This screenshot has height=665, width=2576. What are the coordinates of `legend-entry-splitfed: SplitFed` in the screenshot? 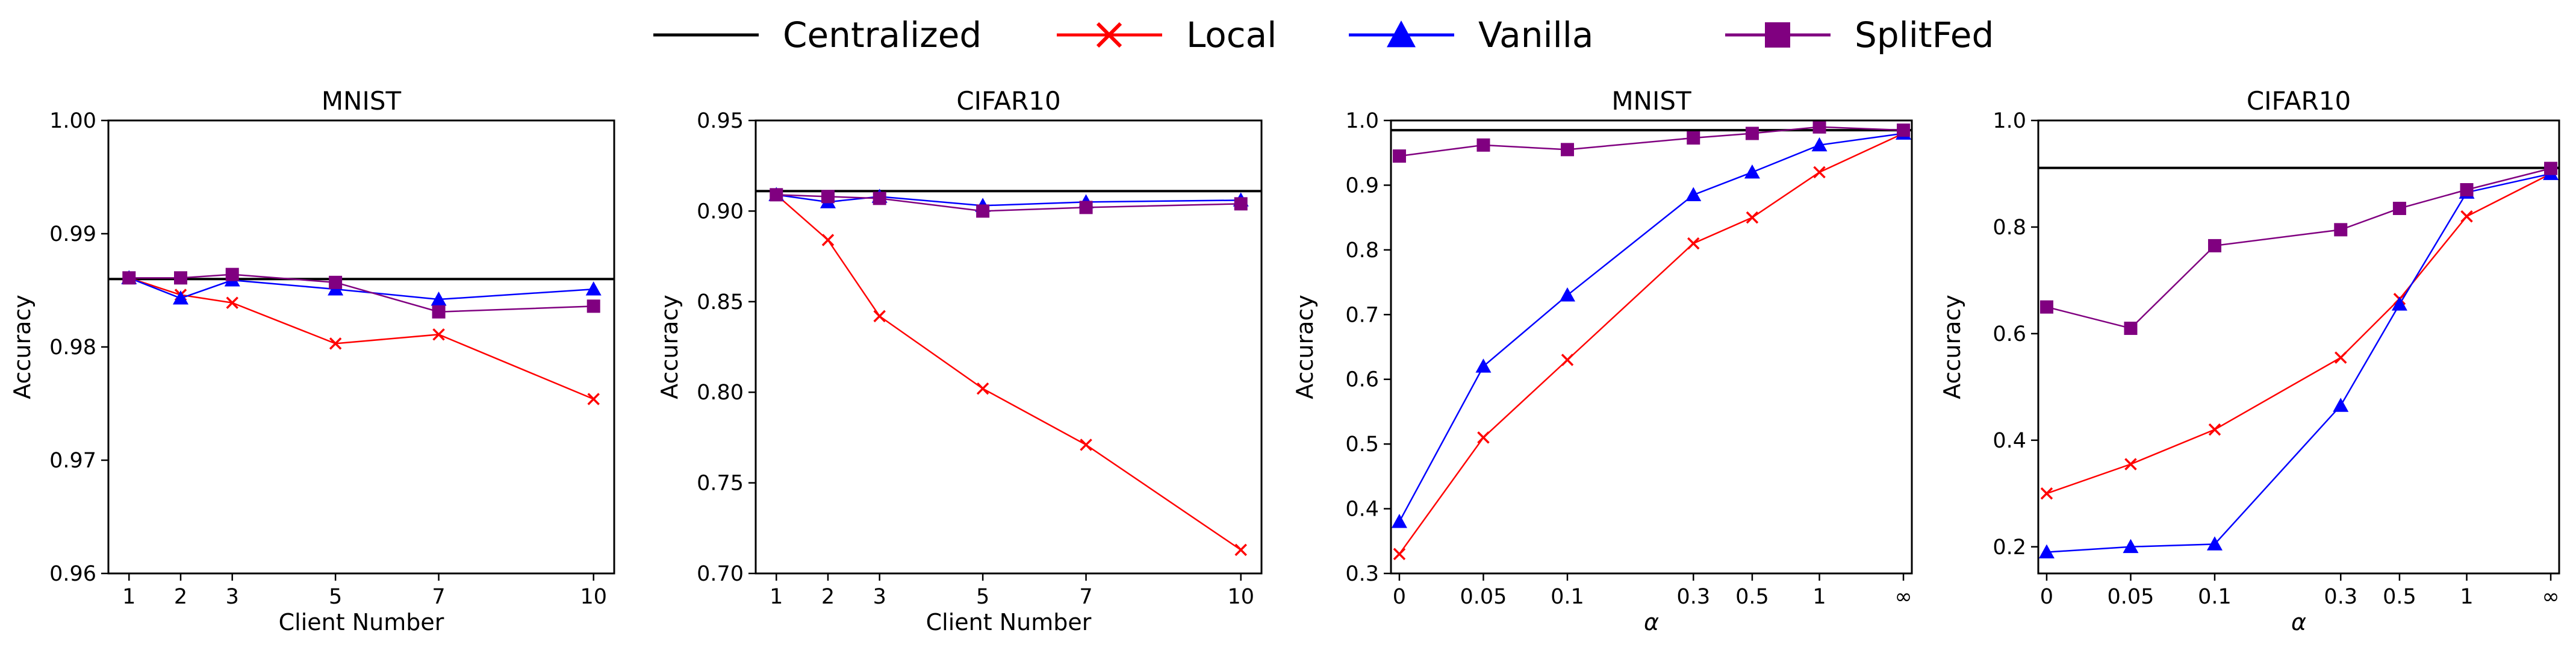 It's located at (1860, 34).